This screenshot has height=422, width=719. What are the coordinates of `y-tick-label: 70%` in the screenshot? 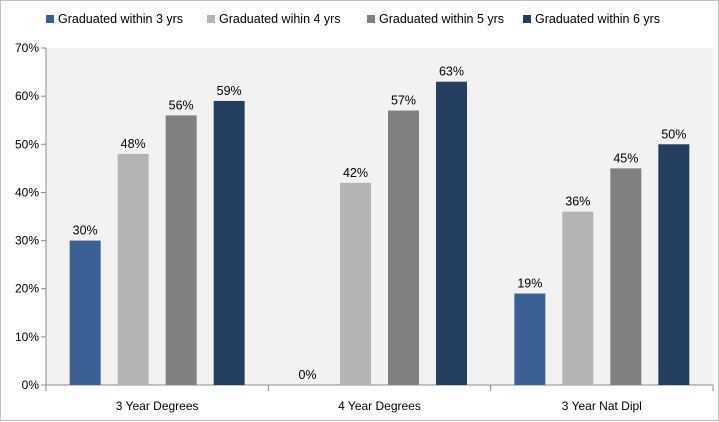 It's located at (27, 48).